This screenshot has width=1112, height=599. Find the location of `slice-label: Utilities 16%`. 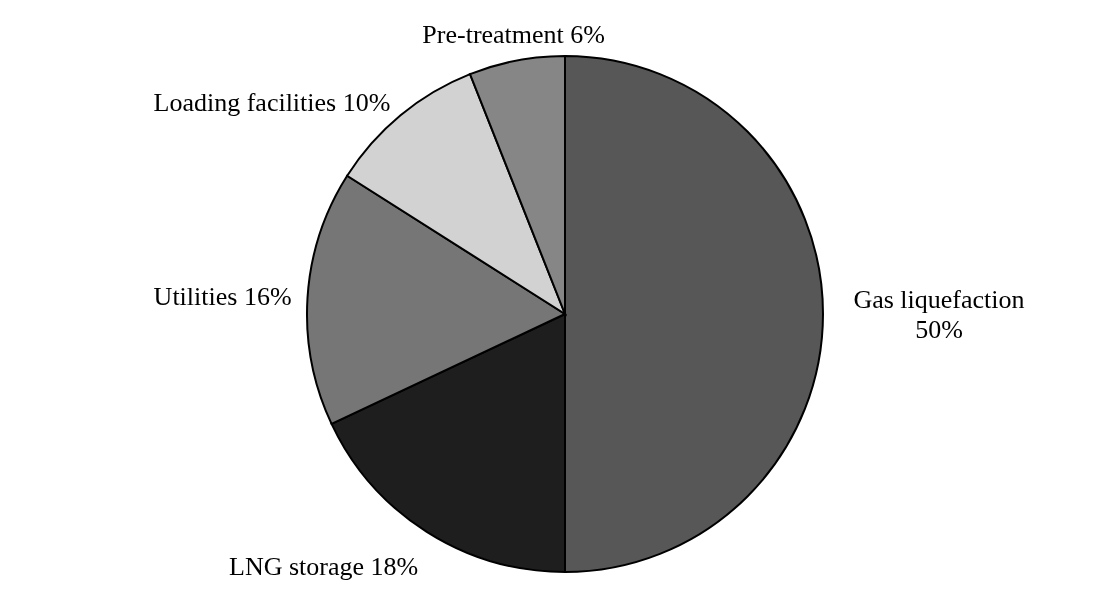

slice-label: Utilities 16% is located at coordinates (222, 296).